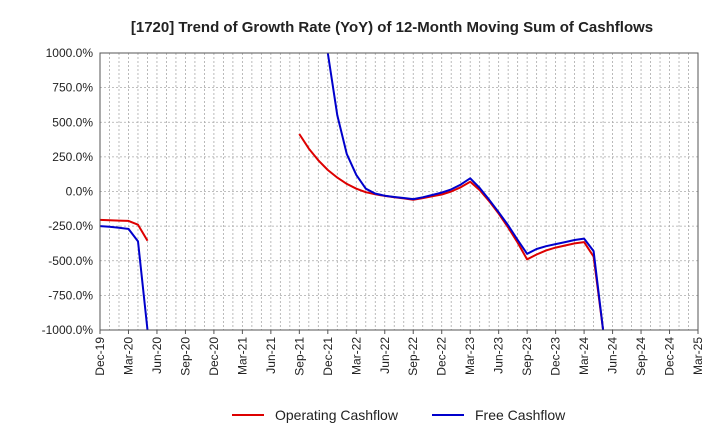 Image resolution: width=720 pixels, height=440 pixels. I want to click on x-tick-label: Mar-24, so click(584, 356).